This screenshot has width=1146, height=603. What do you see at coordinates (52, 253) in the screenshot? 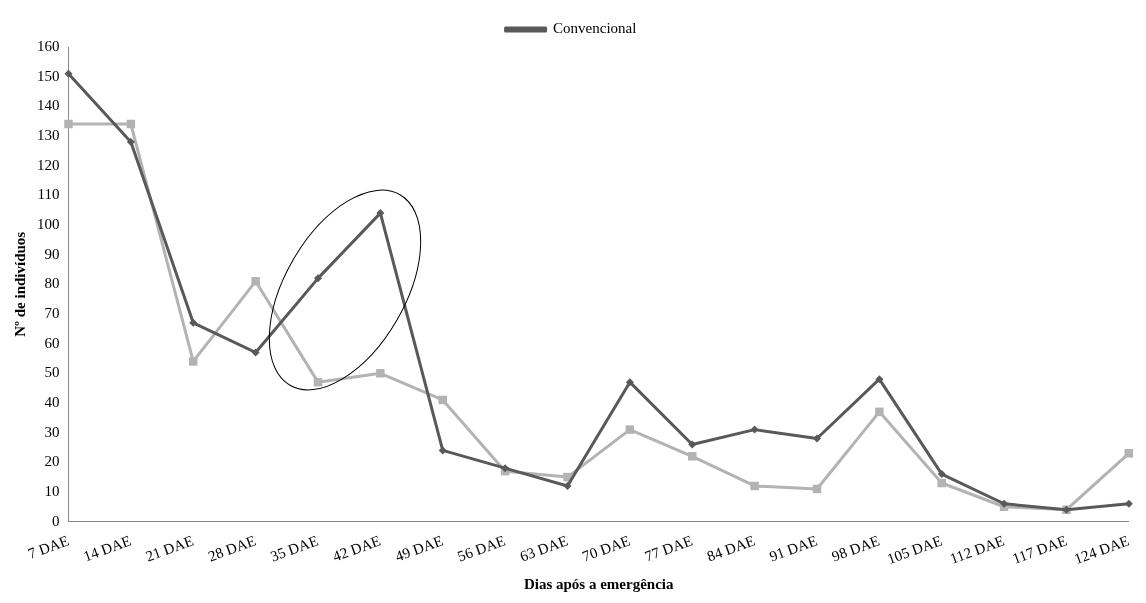
I see `y-tick-label: 90` at bounding box center [52, 253].